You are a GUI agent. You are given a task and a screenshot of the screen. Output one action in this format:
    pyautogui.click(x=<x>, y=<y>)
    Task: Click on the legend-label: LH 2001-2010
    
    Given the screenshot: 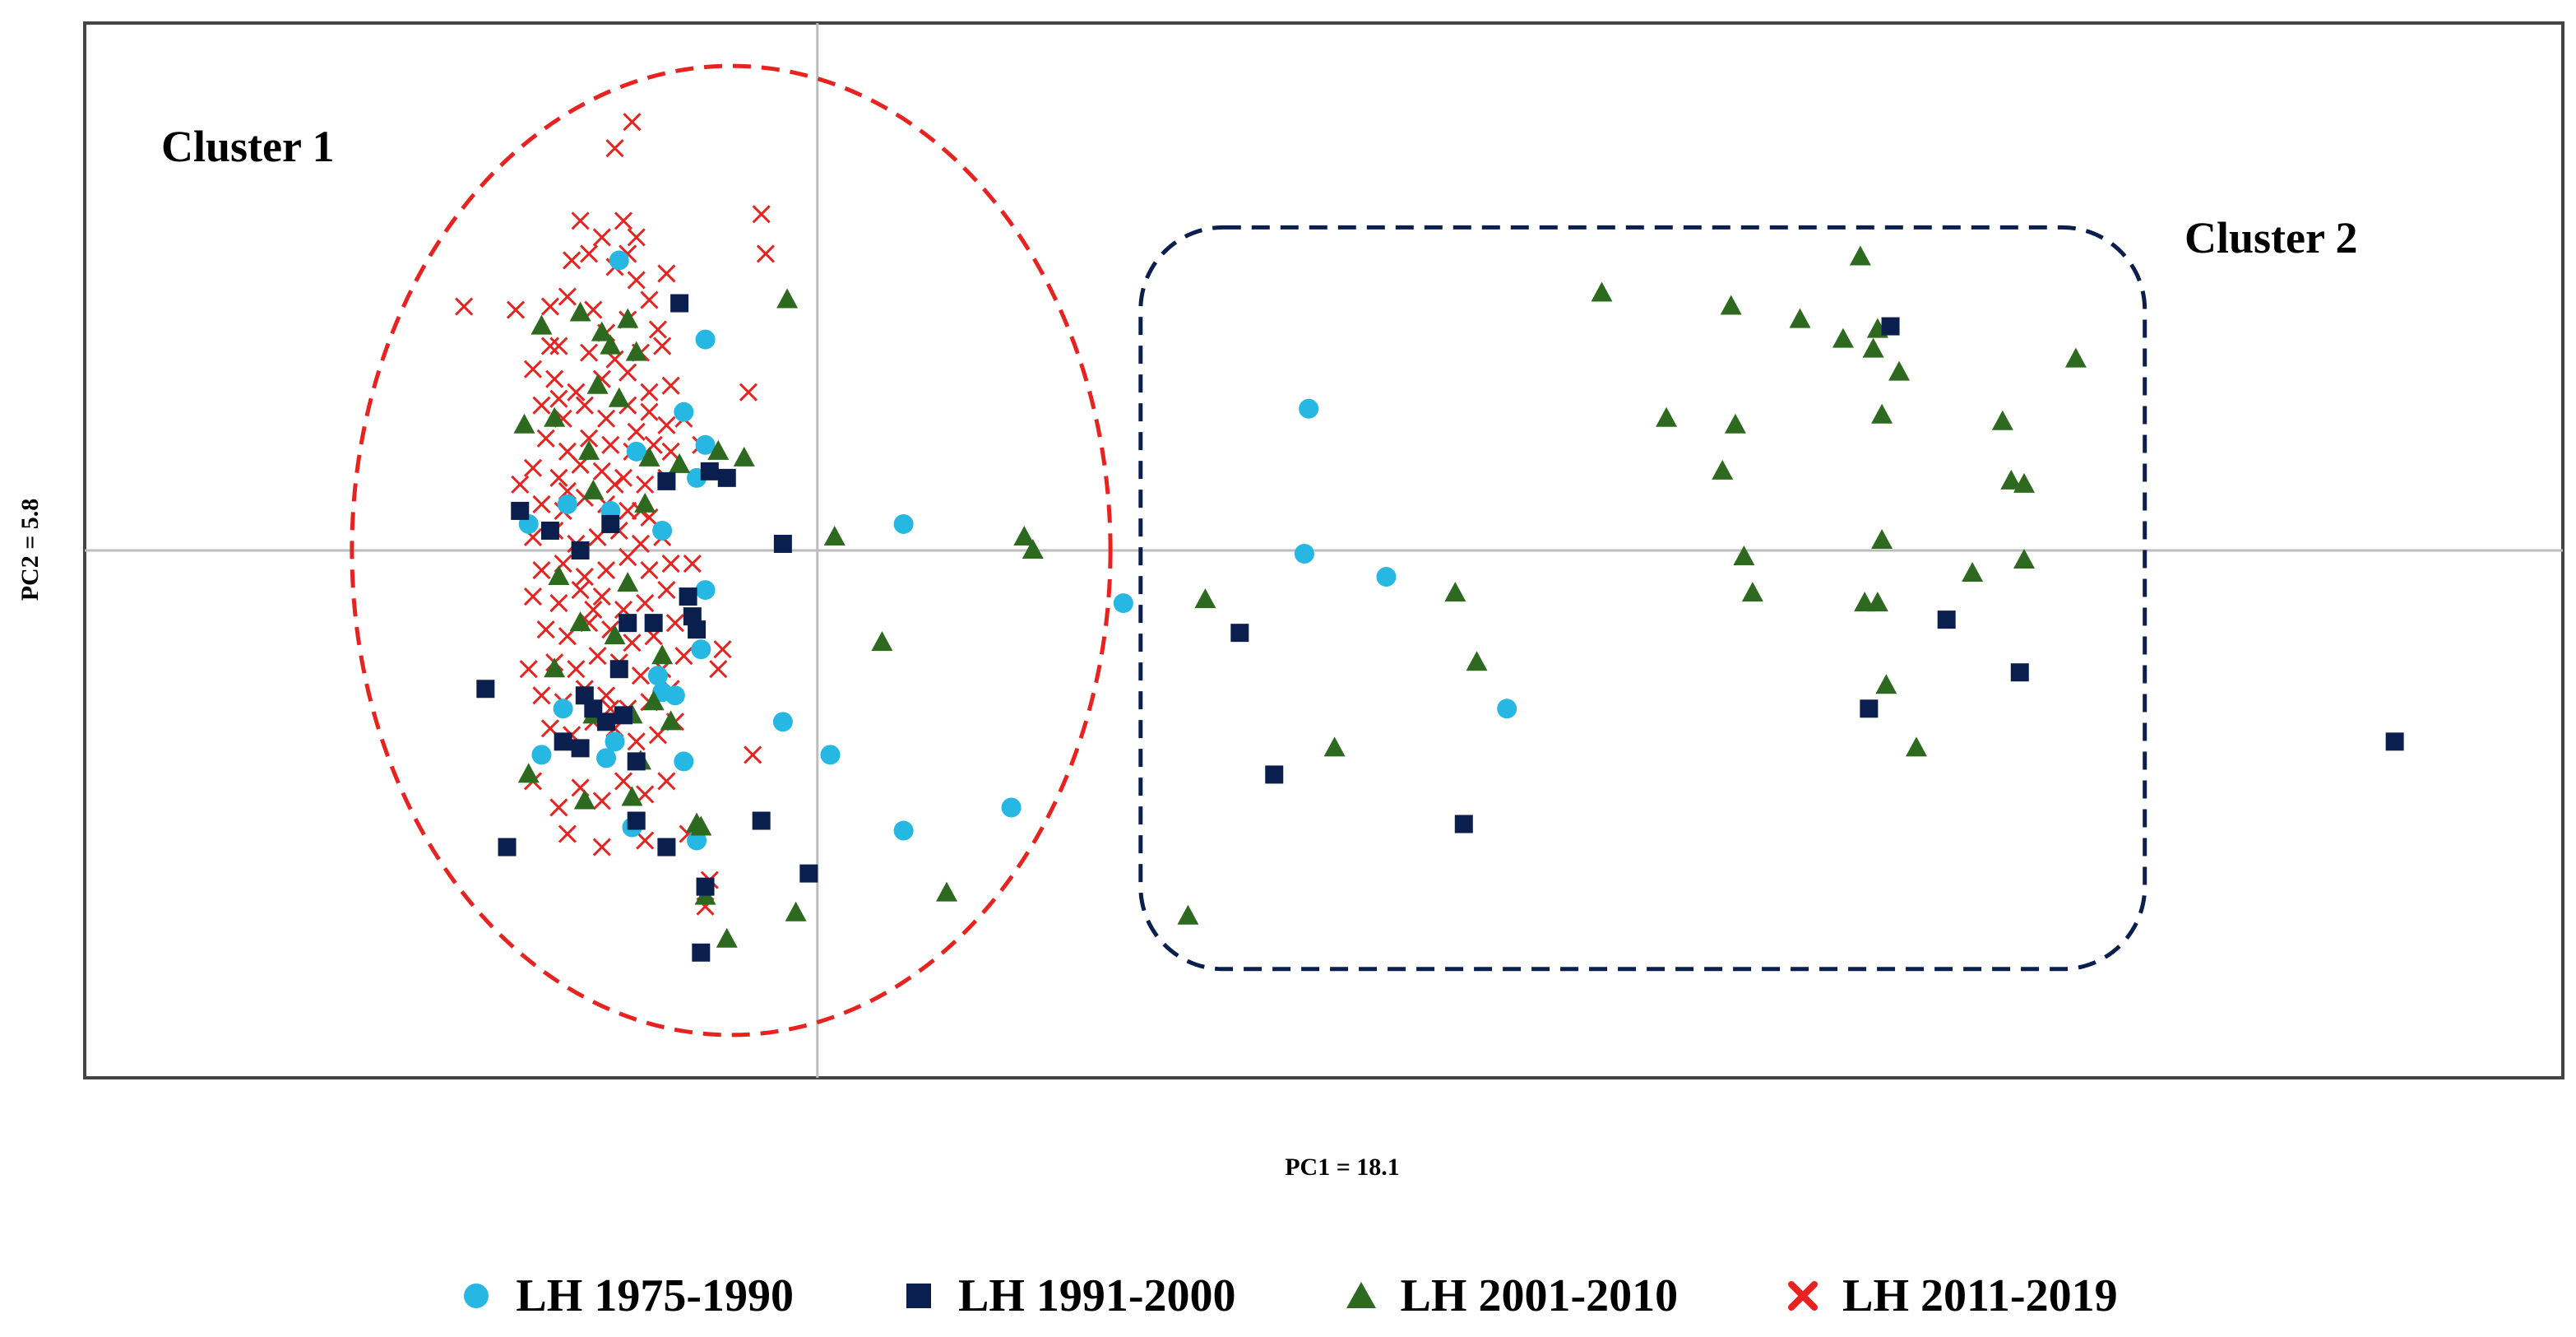 What is the action you would take?
    pyautogui.click(x=1540, y=1295)
    